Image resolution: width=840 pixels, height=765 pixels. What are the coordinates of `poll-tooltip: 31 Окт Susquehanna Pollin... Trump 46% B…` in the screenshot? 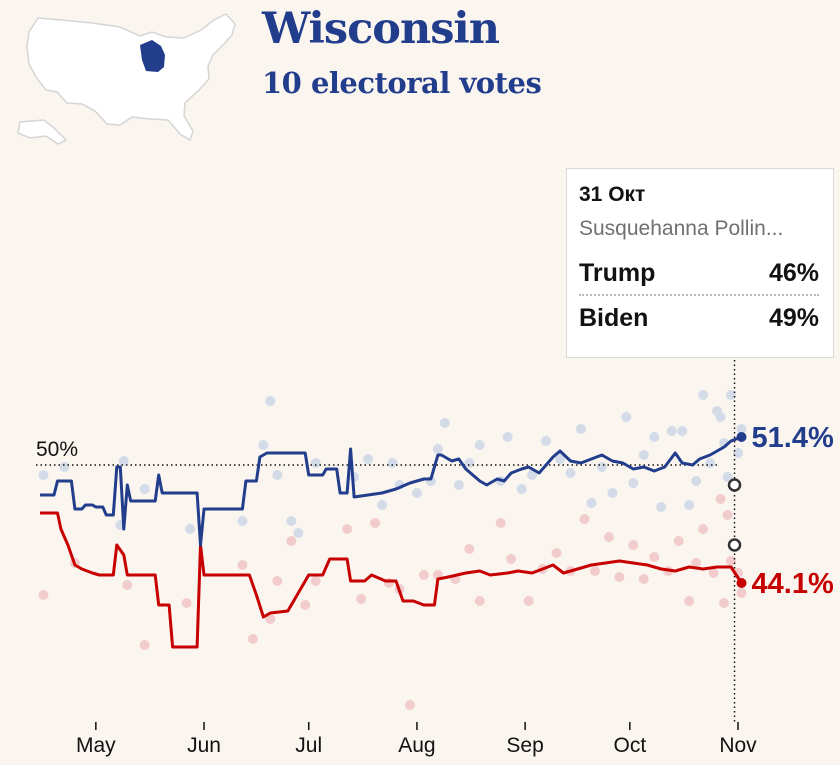 It's located at (700, 263).